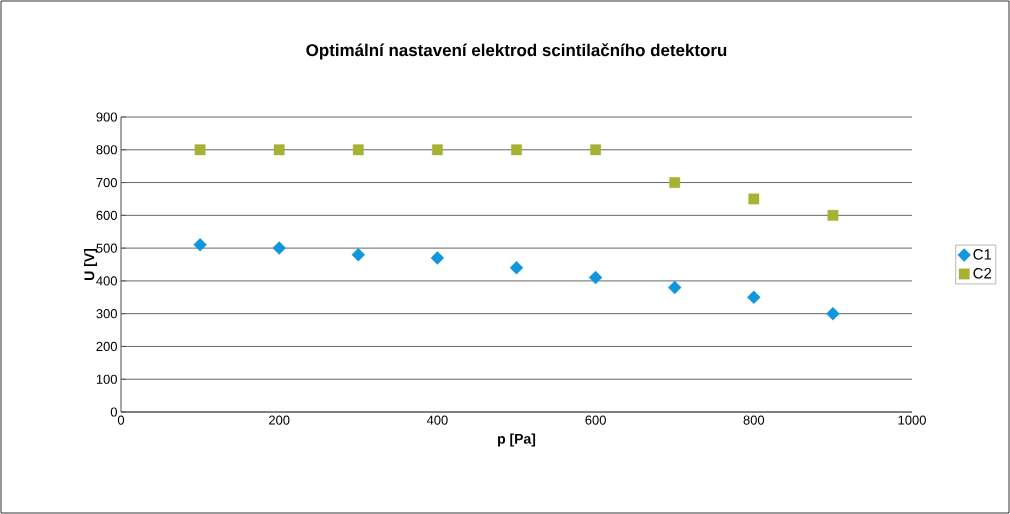  Describe the element at coordinates (106, 314) in the screenshot. I see `y-tick-label: 300` at that location.